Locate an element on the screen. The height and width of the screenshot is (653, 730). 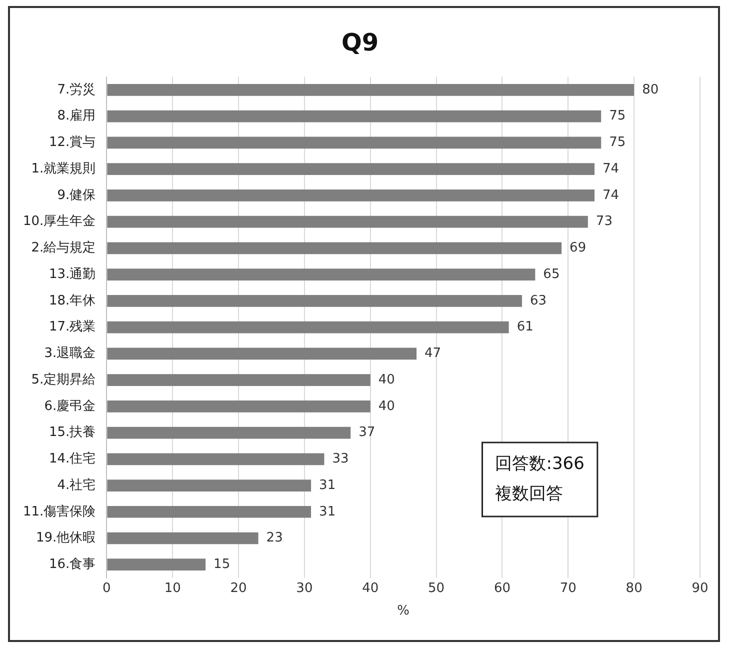
y-tick-label: 15.扶養 is located at coordinates (72, 432).